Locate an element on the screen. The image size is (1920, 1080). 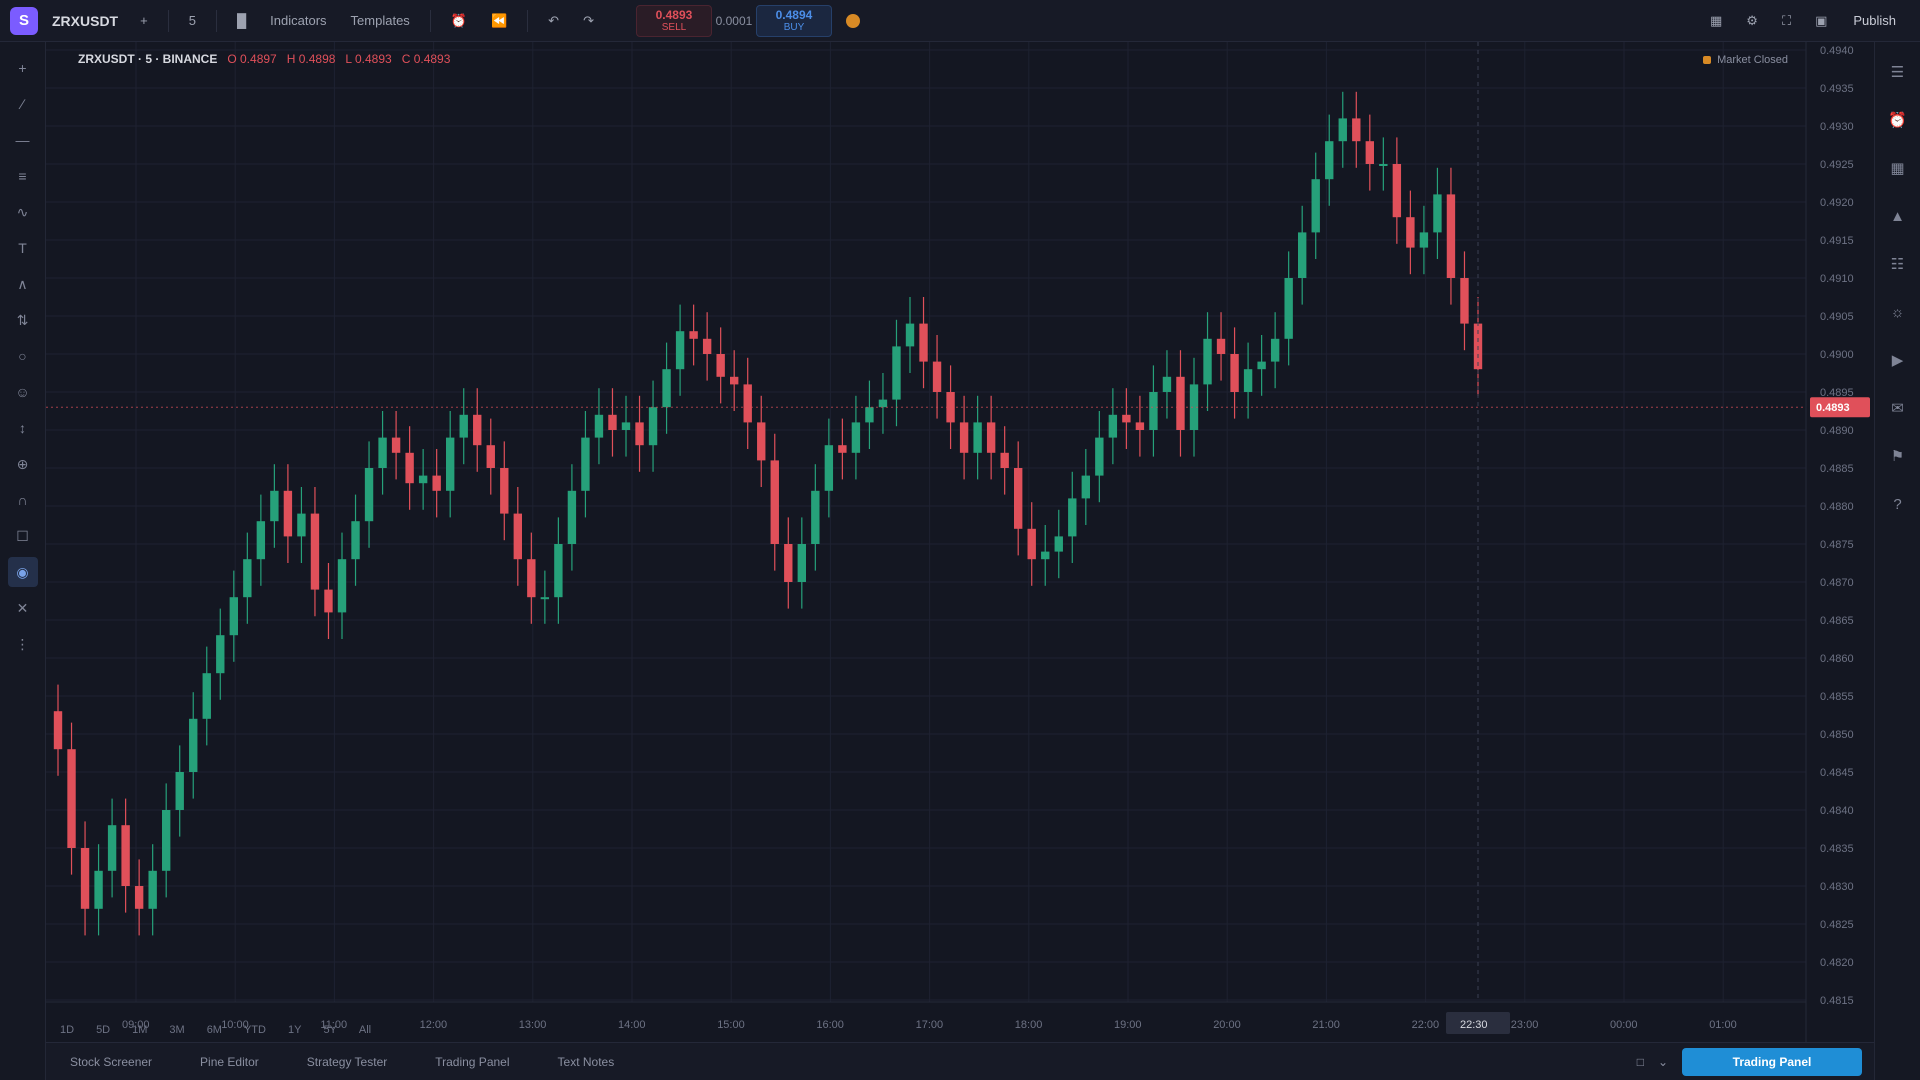
trading-panel-button: Trading Panel is located at coordinates (1772, 1061).